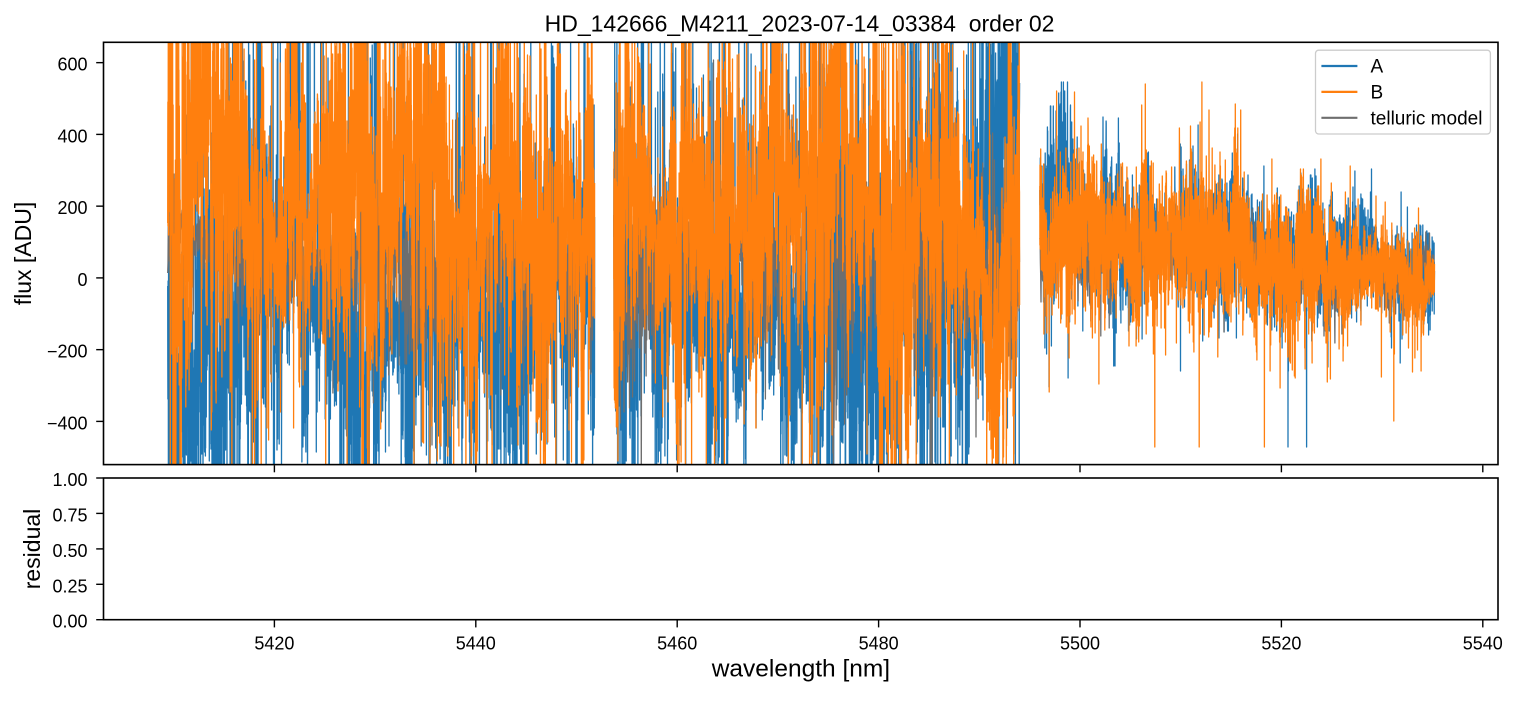  Describe the element at coordinates (1427, 118) in the screenshot. I see `svg-text: telluric model` at that location.